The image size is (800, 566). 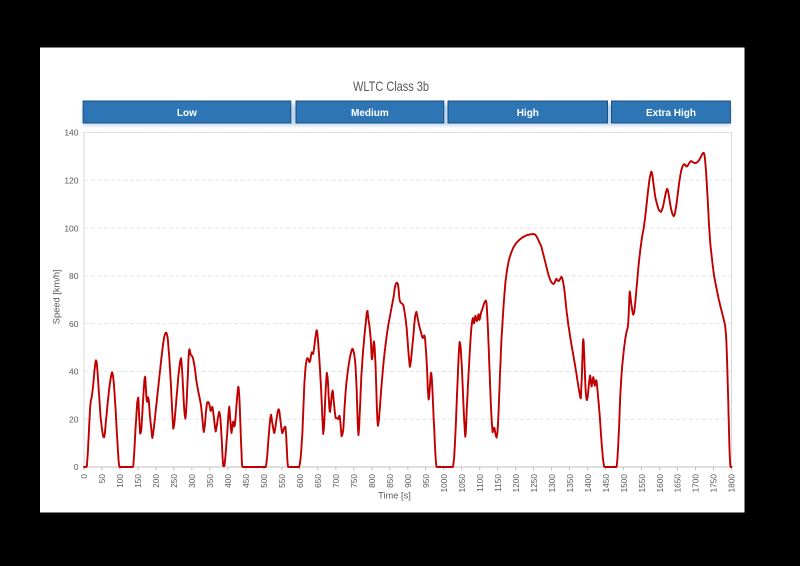 What do you see at coordinates (426, 481) in the screenshot?
I see `svg-text: 950` at bounding box center [426, 481].